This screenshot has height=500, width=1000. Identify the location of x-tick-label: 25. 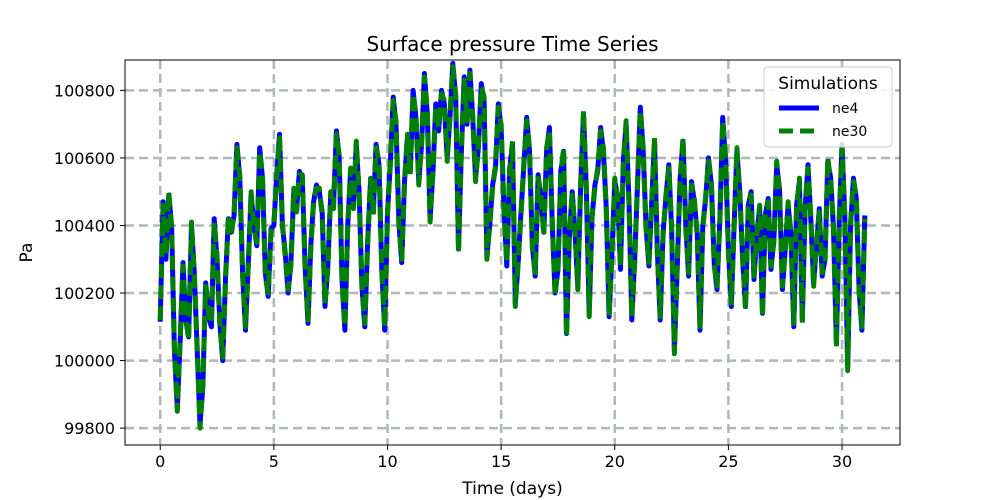
(728, 461).